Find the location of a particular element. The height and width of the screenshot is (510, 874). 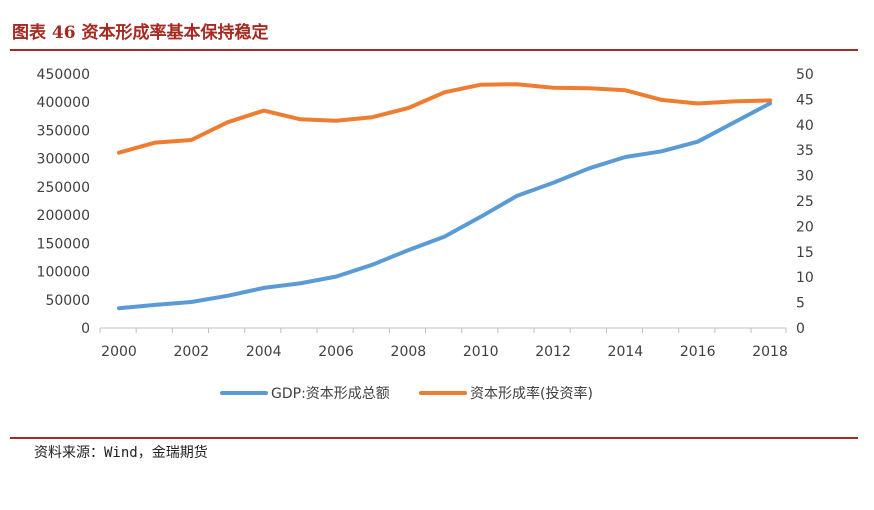

figure-title: 图表 46 资本形成率基本保持稳定 is located at coordinates (140, 33).